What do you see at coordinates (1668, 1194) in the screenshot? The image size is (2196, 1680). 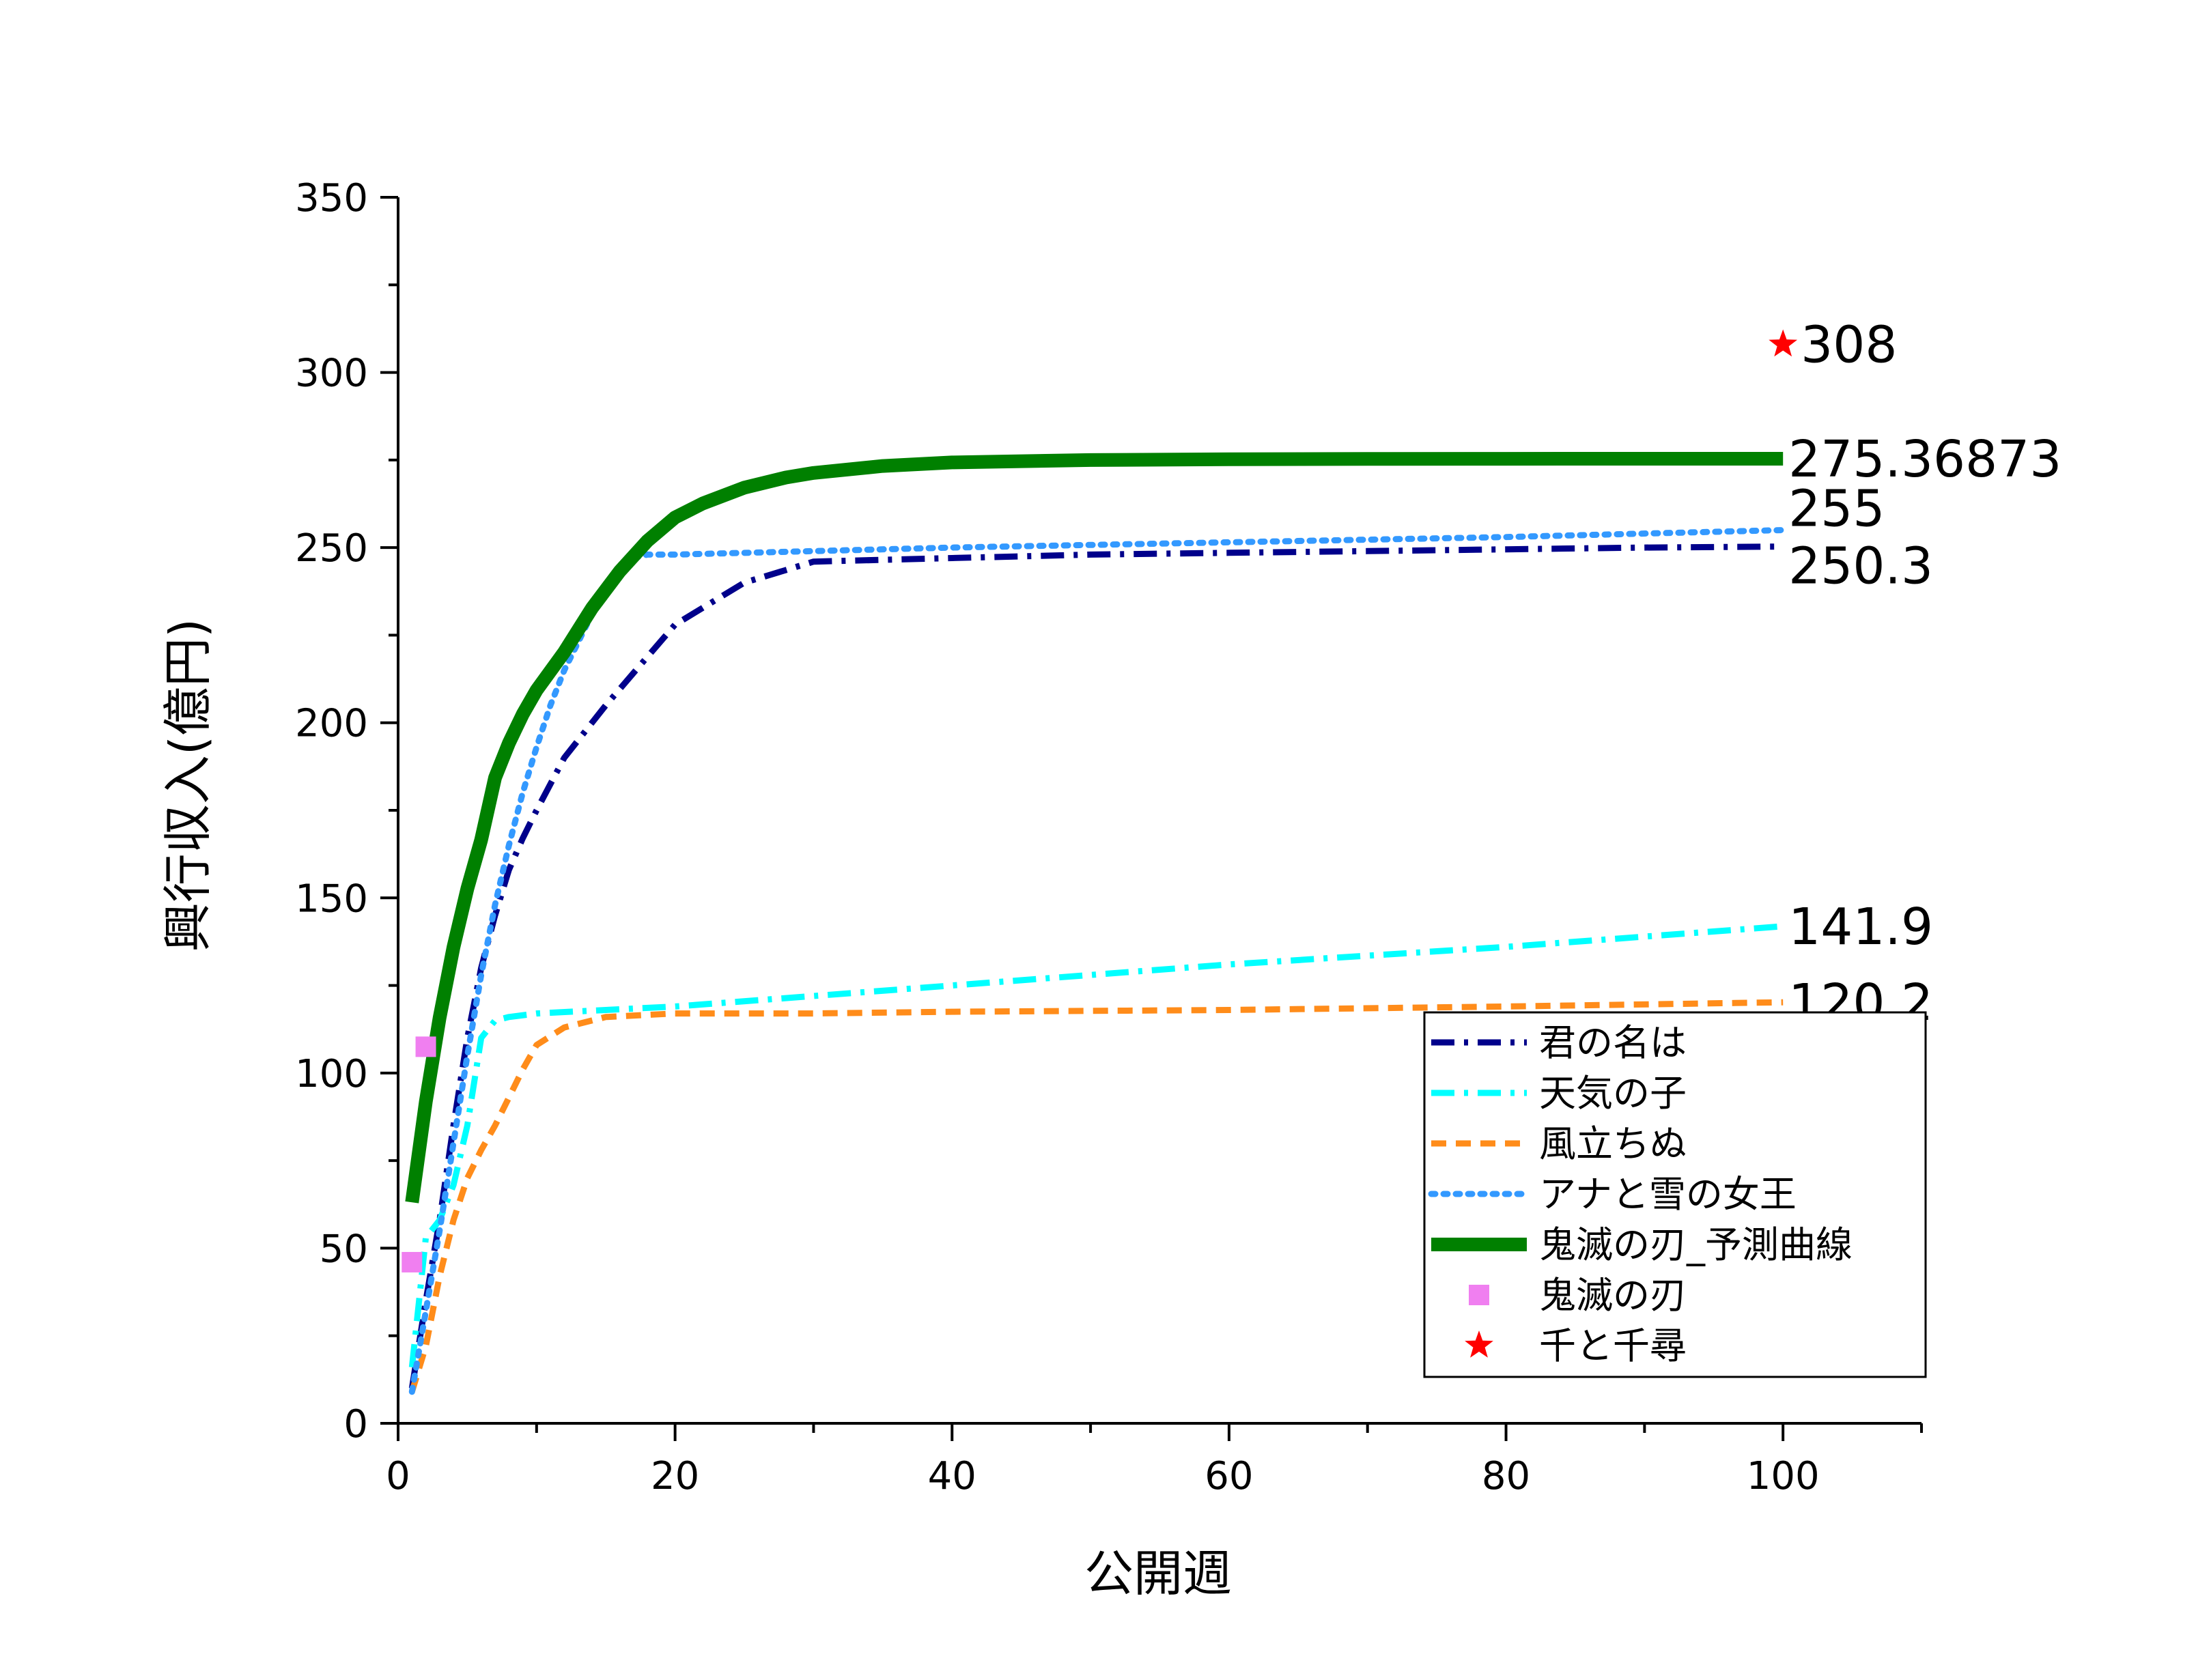 I see `legend-label: アナと雪の女王` at bounding box center [1668, 1194].